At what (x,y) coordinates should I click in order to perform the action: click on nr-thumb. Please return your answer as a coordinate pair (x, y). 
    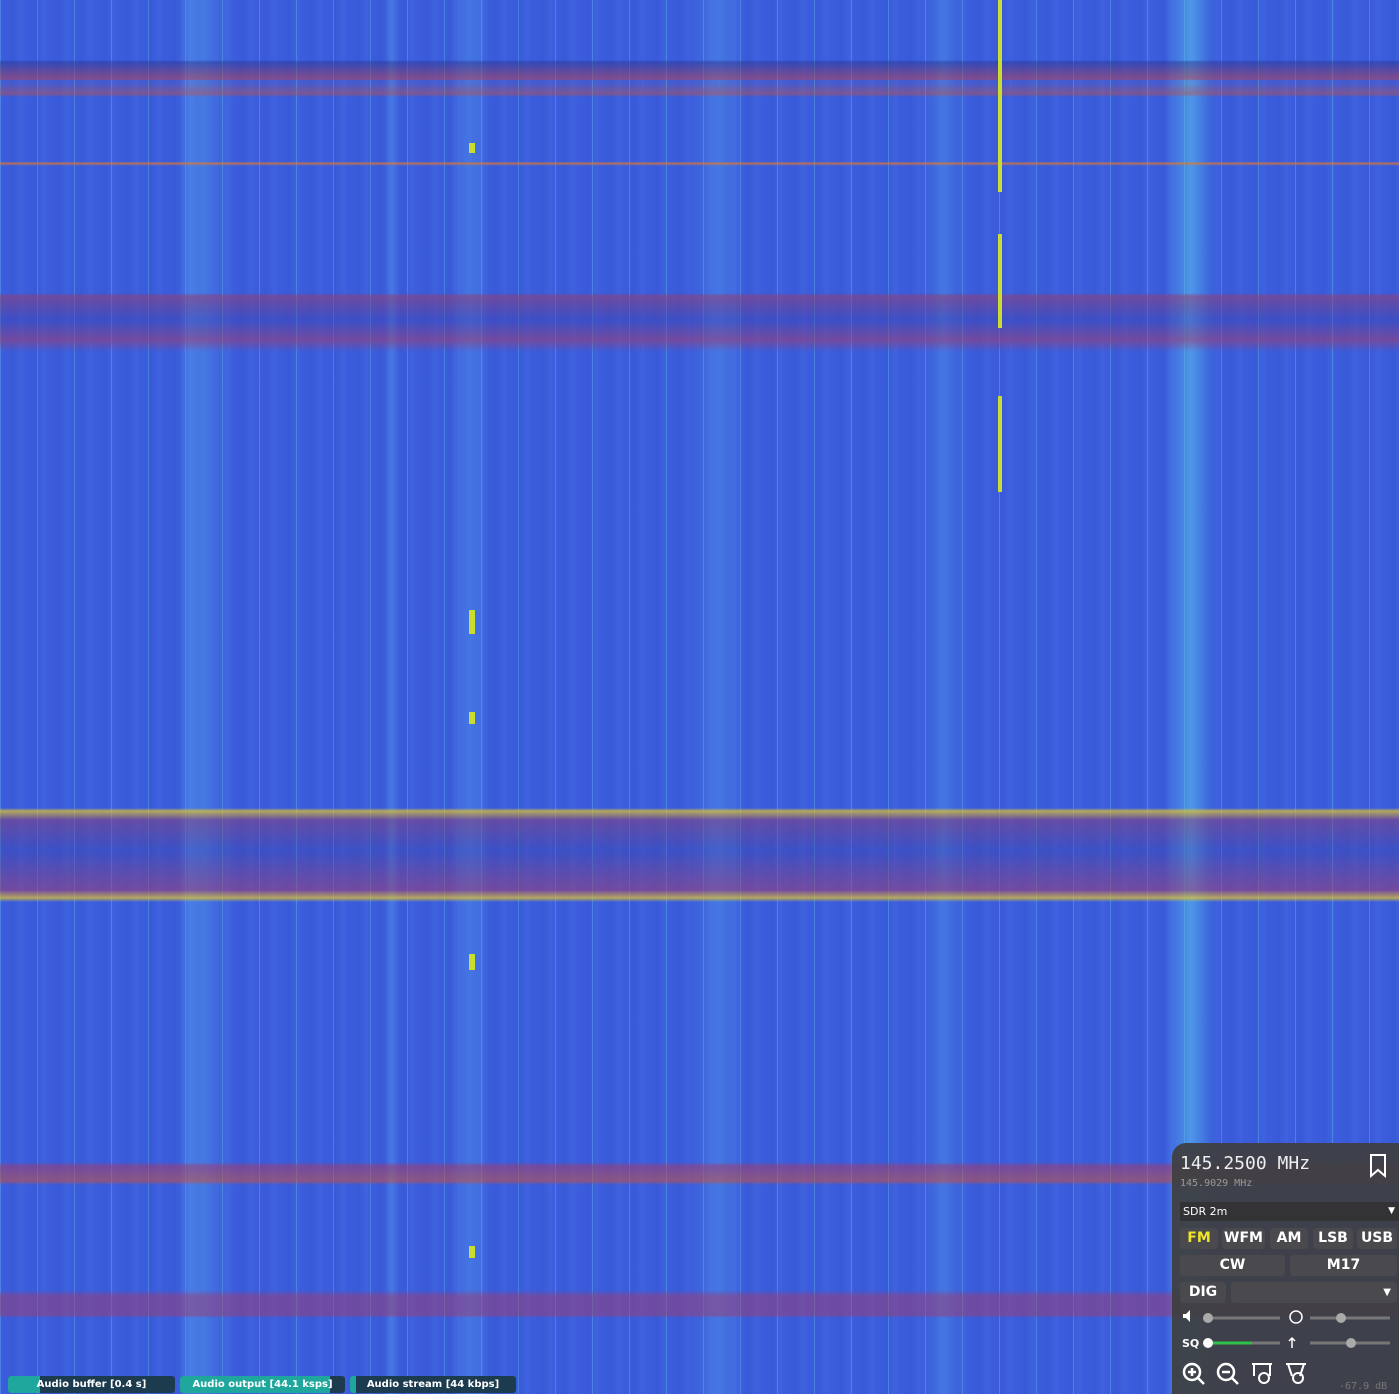
    Looking at the image, I should click on (1341, 1318).